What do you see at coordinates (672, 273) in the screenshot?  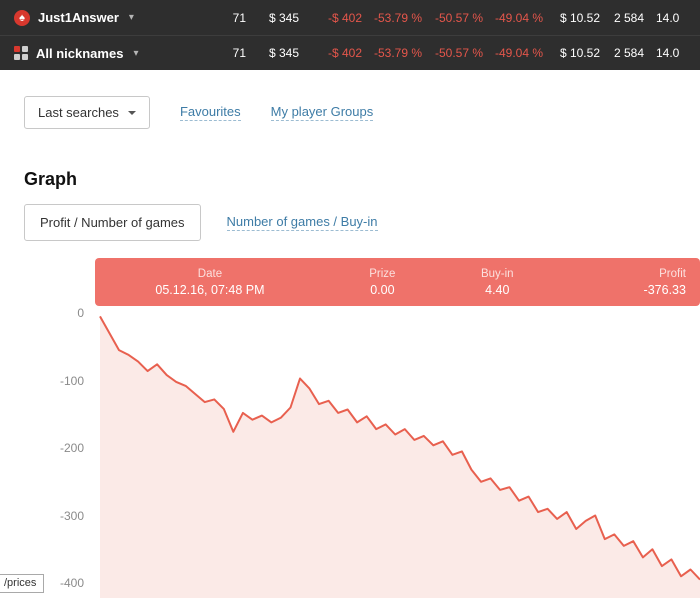 I see `tooltip-profit-label: Profit` at bounding box center [672, 273].